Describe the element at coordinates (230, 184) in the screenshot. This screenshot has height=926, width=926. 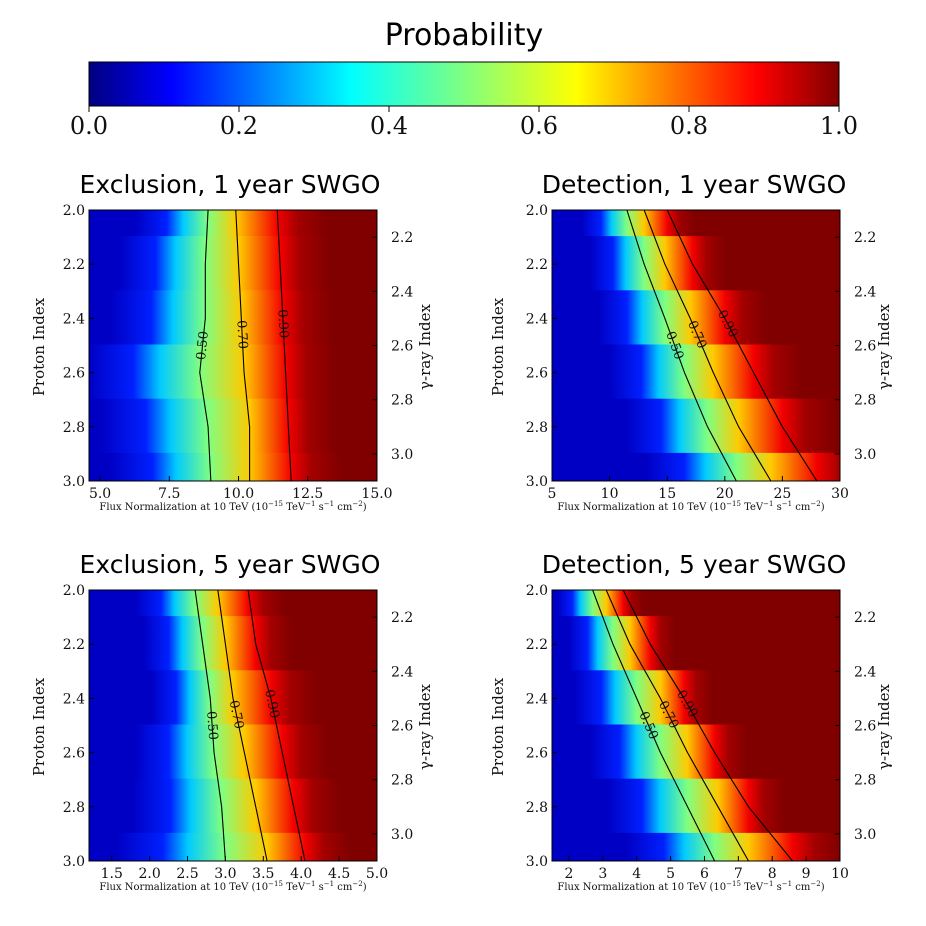
I see `panel-title: Exclusion, 1 year SWGO` at that location.